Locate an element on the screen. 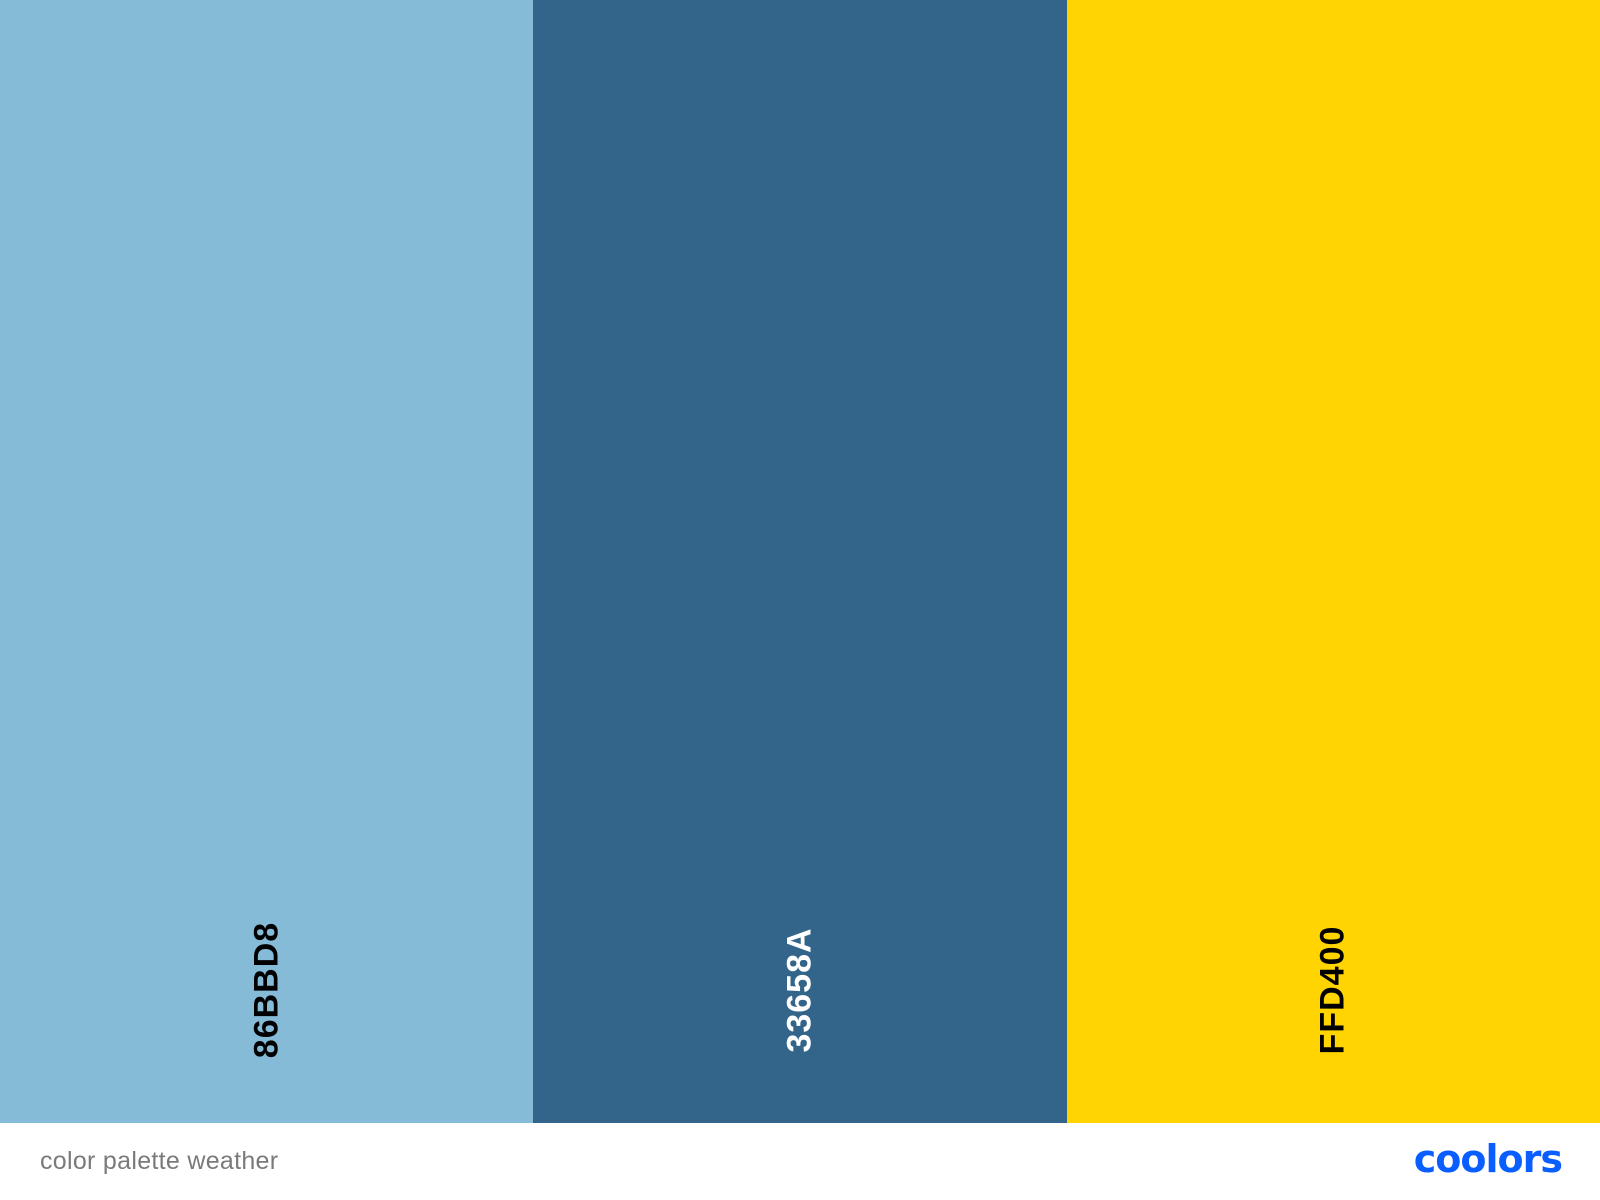  swatch-hex-label: 86BBD8 is located at coordinates (266, 990).